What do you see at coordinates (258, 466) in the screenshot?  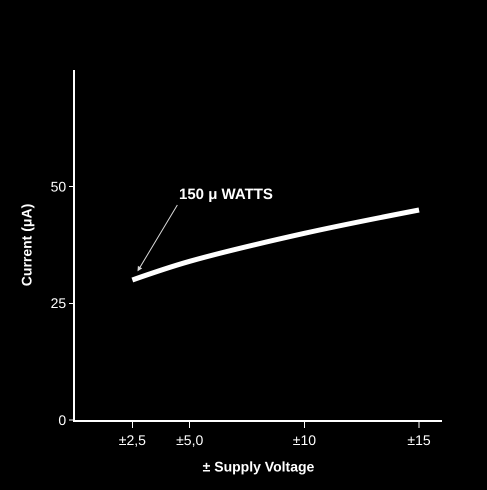 I see `x-axis-title: ± Supply Voltage` at bounding box center [258, 466].